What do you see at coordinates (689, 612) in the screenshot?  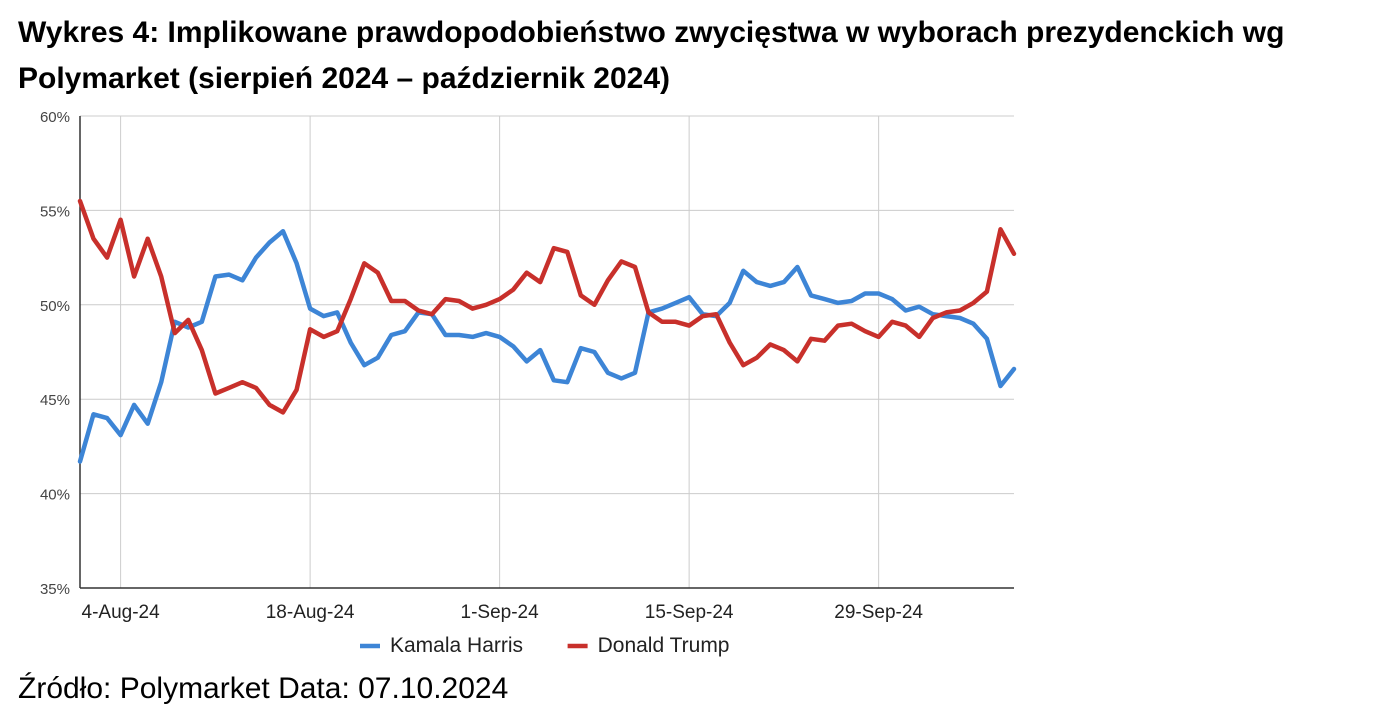 I see `x-tick-label: 15-Sep-24` at bounding box center [689, 612].